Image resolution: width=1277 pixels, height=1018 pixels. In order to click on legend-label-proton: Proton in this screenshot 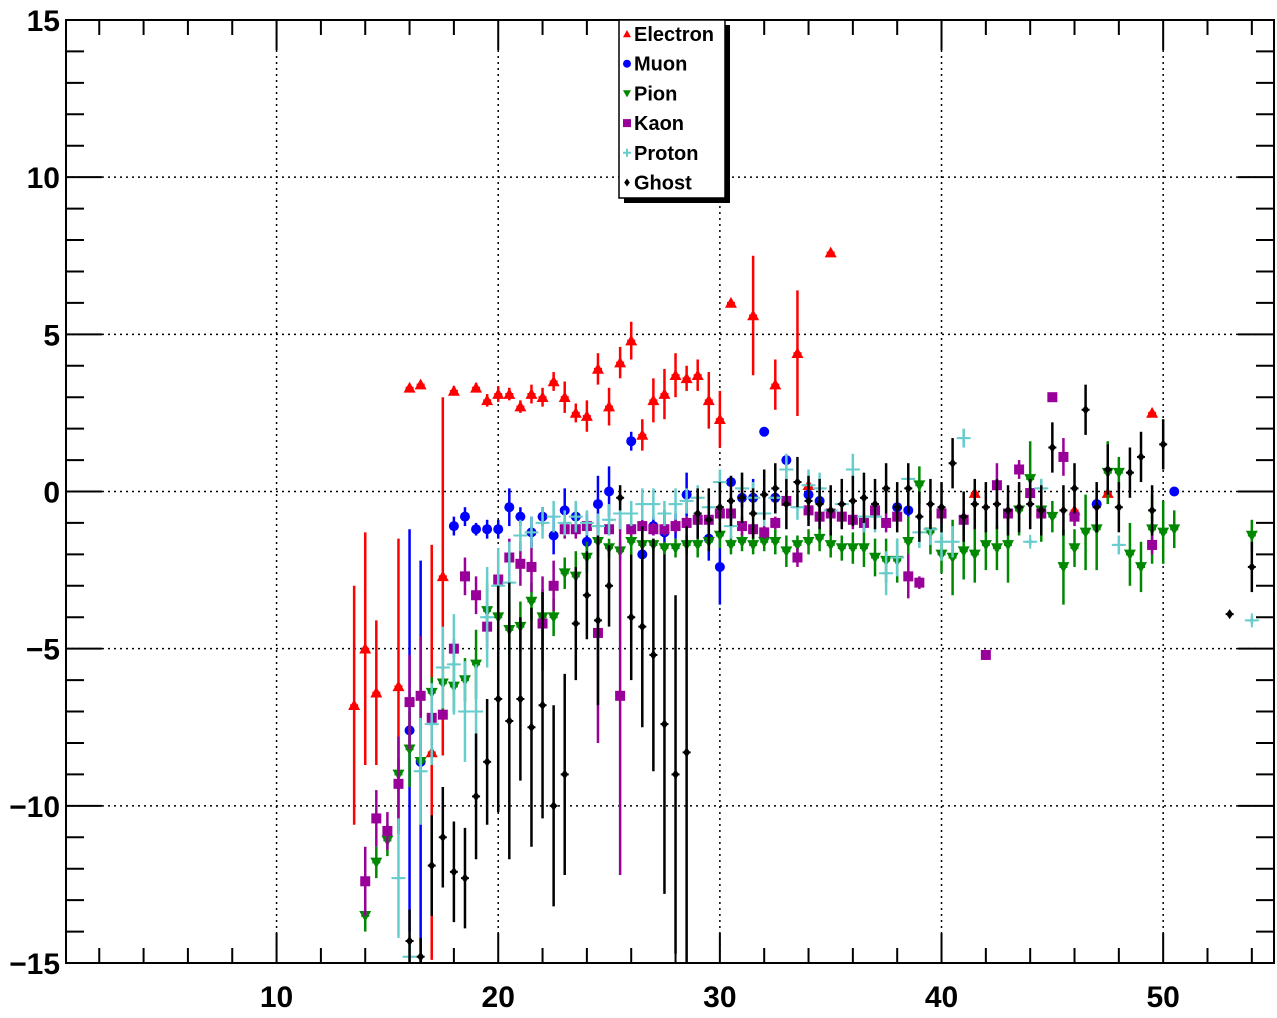, I will do `click(666, 154)`.